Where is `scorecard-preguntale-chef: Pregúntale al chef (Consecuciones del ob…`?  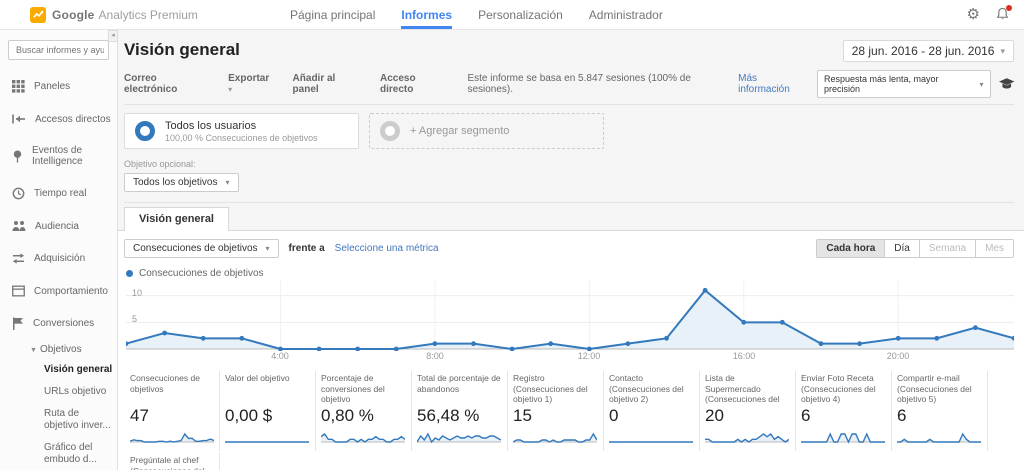
scorecard-preguntale-chef: Pregúntale al chef (Consecuciones del ob… is located at coordinates (172, 461).